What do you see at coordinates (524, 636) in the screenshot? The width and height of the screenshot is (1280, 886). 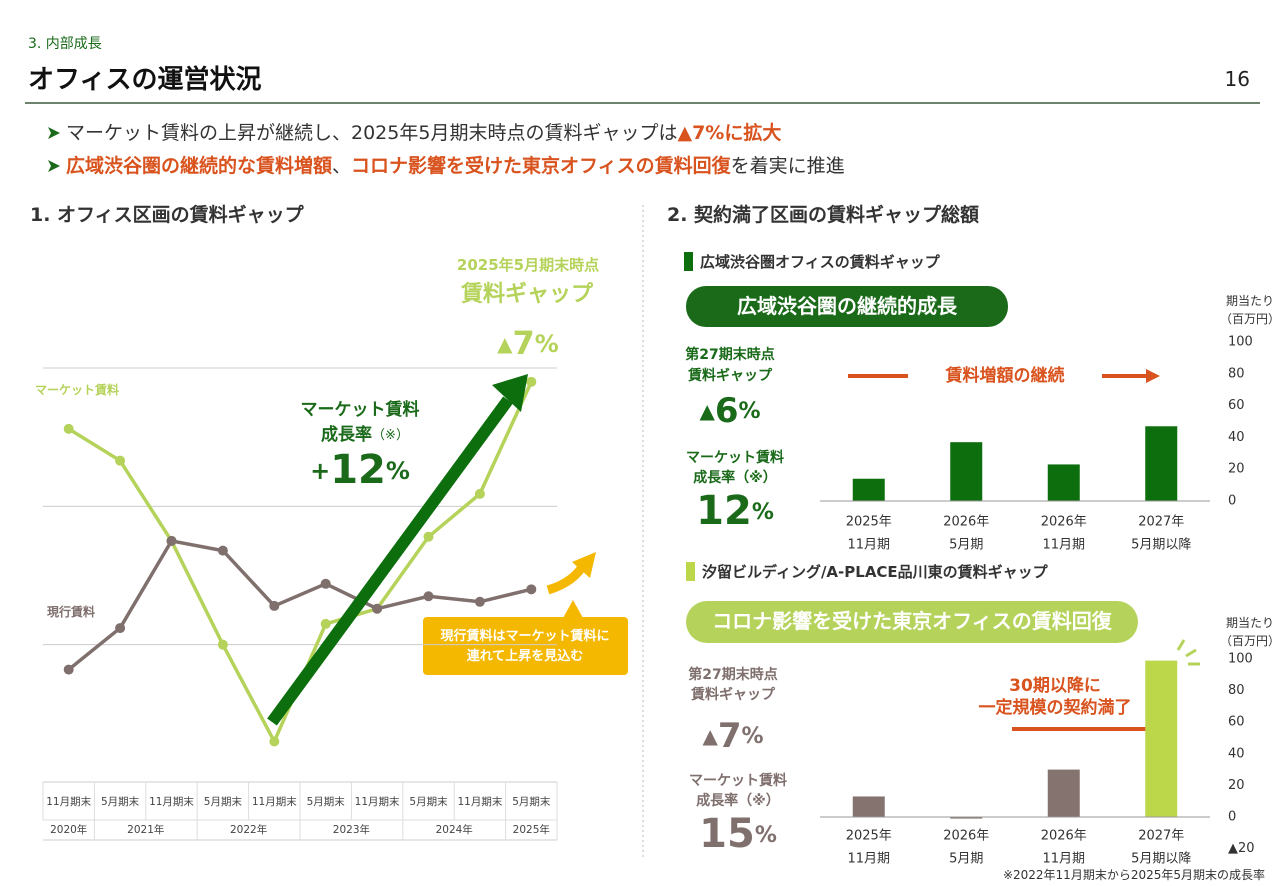 I see `callout-text-part: 現行賃料はマーケット賃料に` at bounding box center [524, 636].